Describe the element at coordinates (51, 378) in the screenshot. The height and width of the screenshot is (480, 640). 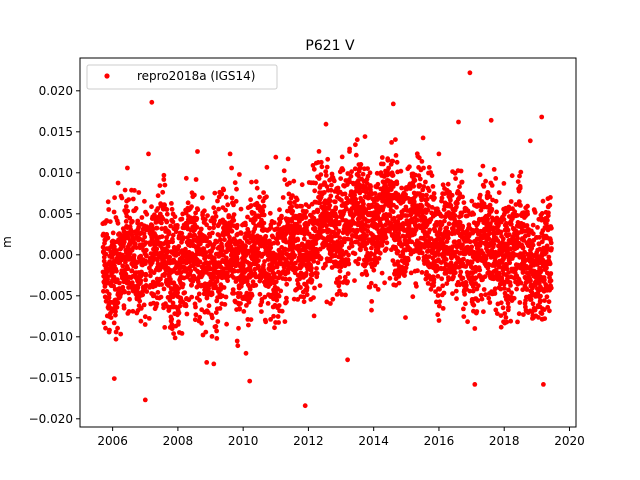
I see `y-tick-label: −0.015` at that location.